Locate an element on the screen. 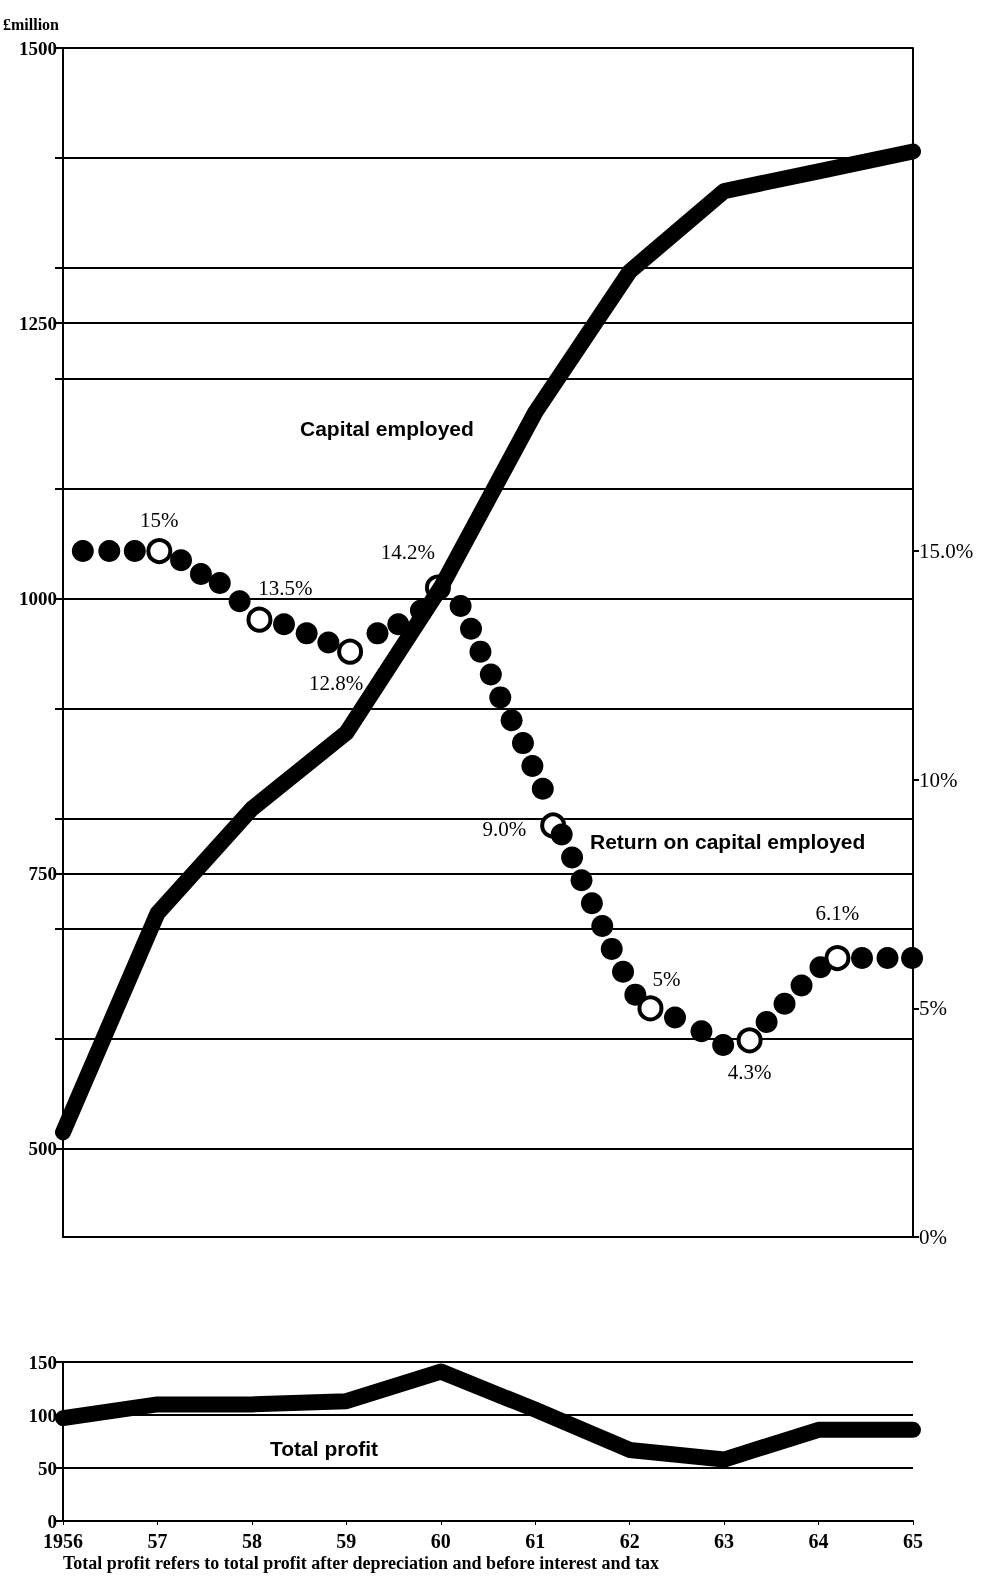  data-label: 14.2% is located at coordinates (408, 552).